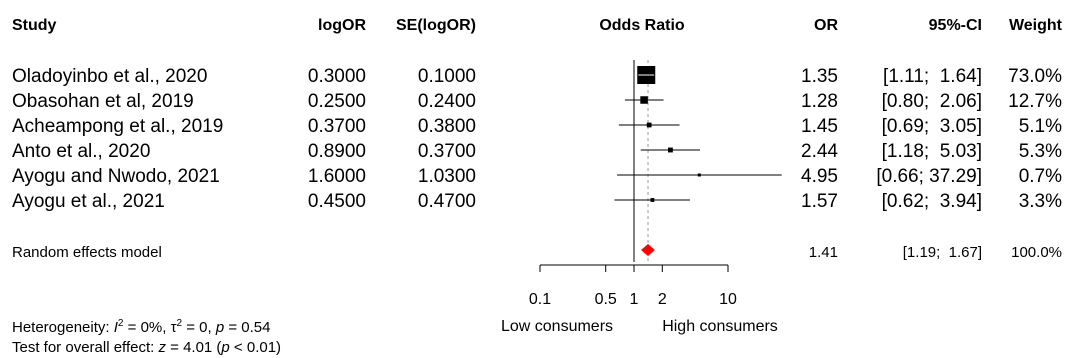 This screenshot has height=358, width=1067. Describe the element at coordinates (337, 176) in the screenshot. I see `study-logor: 1.6000` at that location.